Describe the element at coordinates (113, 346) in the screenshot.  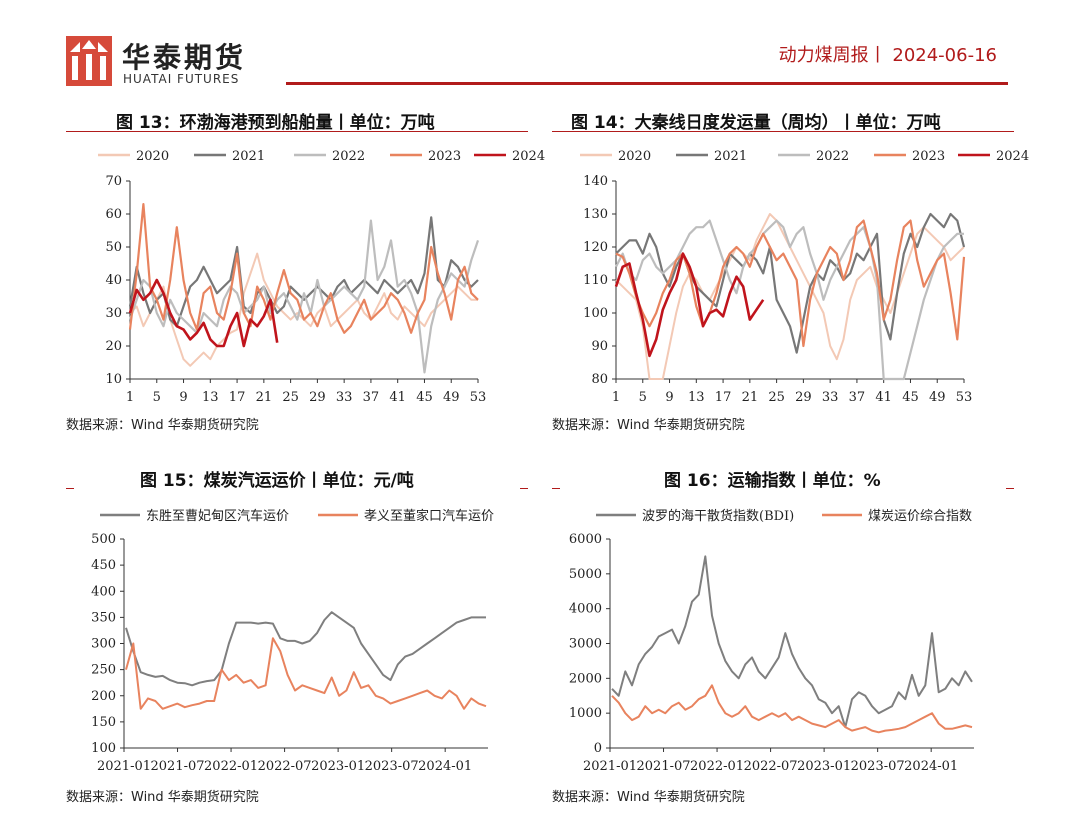
I see `y-tick-label: 20` at that location.